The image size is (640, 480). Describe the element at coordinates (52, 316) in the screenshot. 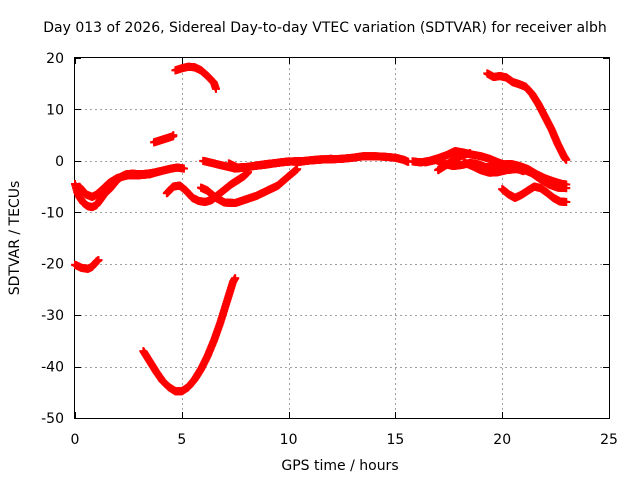

I see `y-tick-label: -30` at that location.